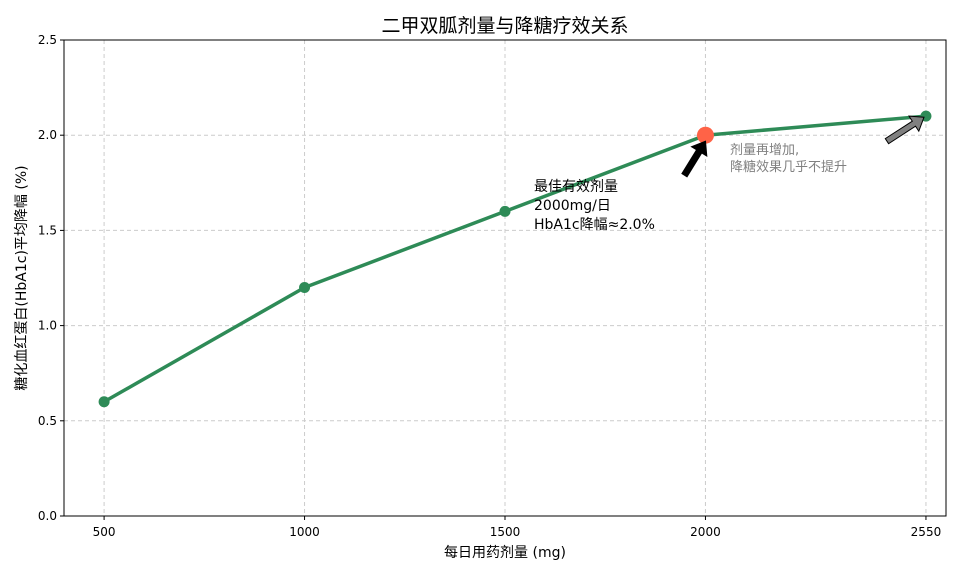  Describe the element at coordinates (51, 278) in the screenshot. I see `y-axis: 0.0 0.5 1.0 1.5 2.0 2.5` at that location.